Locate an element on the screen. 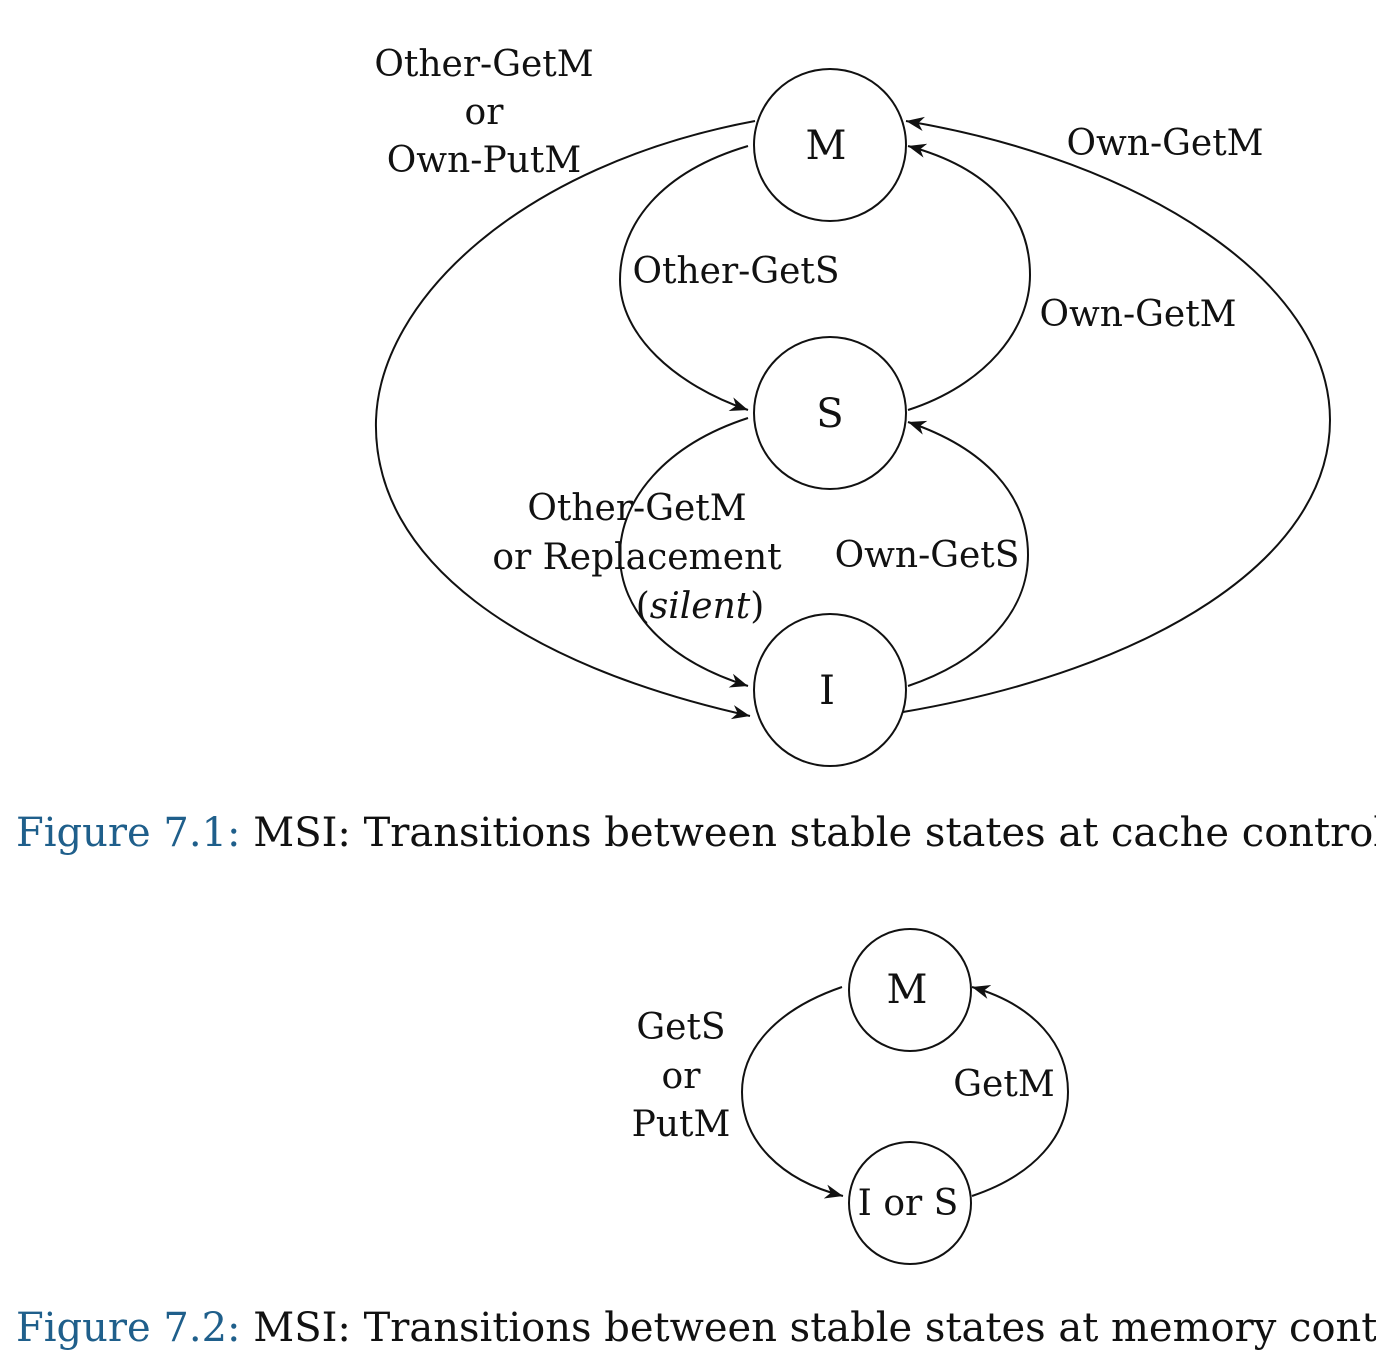 The width and height of the screenshot is (1376, 1366). edge-m-to-s is located at coordinates (683, 278).